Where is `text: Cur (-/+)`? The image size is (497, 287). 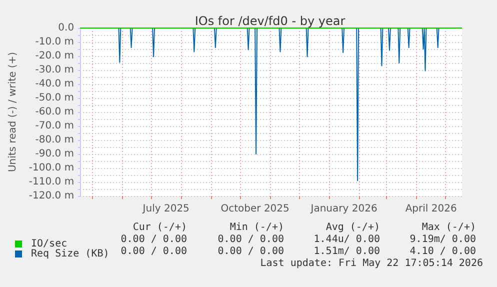 text: Cur (-/+) is located at coordinates (159, 228).